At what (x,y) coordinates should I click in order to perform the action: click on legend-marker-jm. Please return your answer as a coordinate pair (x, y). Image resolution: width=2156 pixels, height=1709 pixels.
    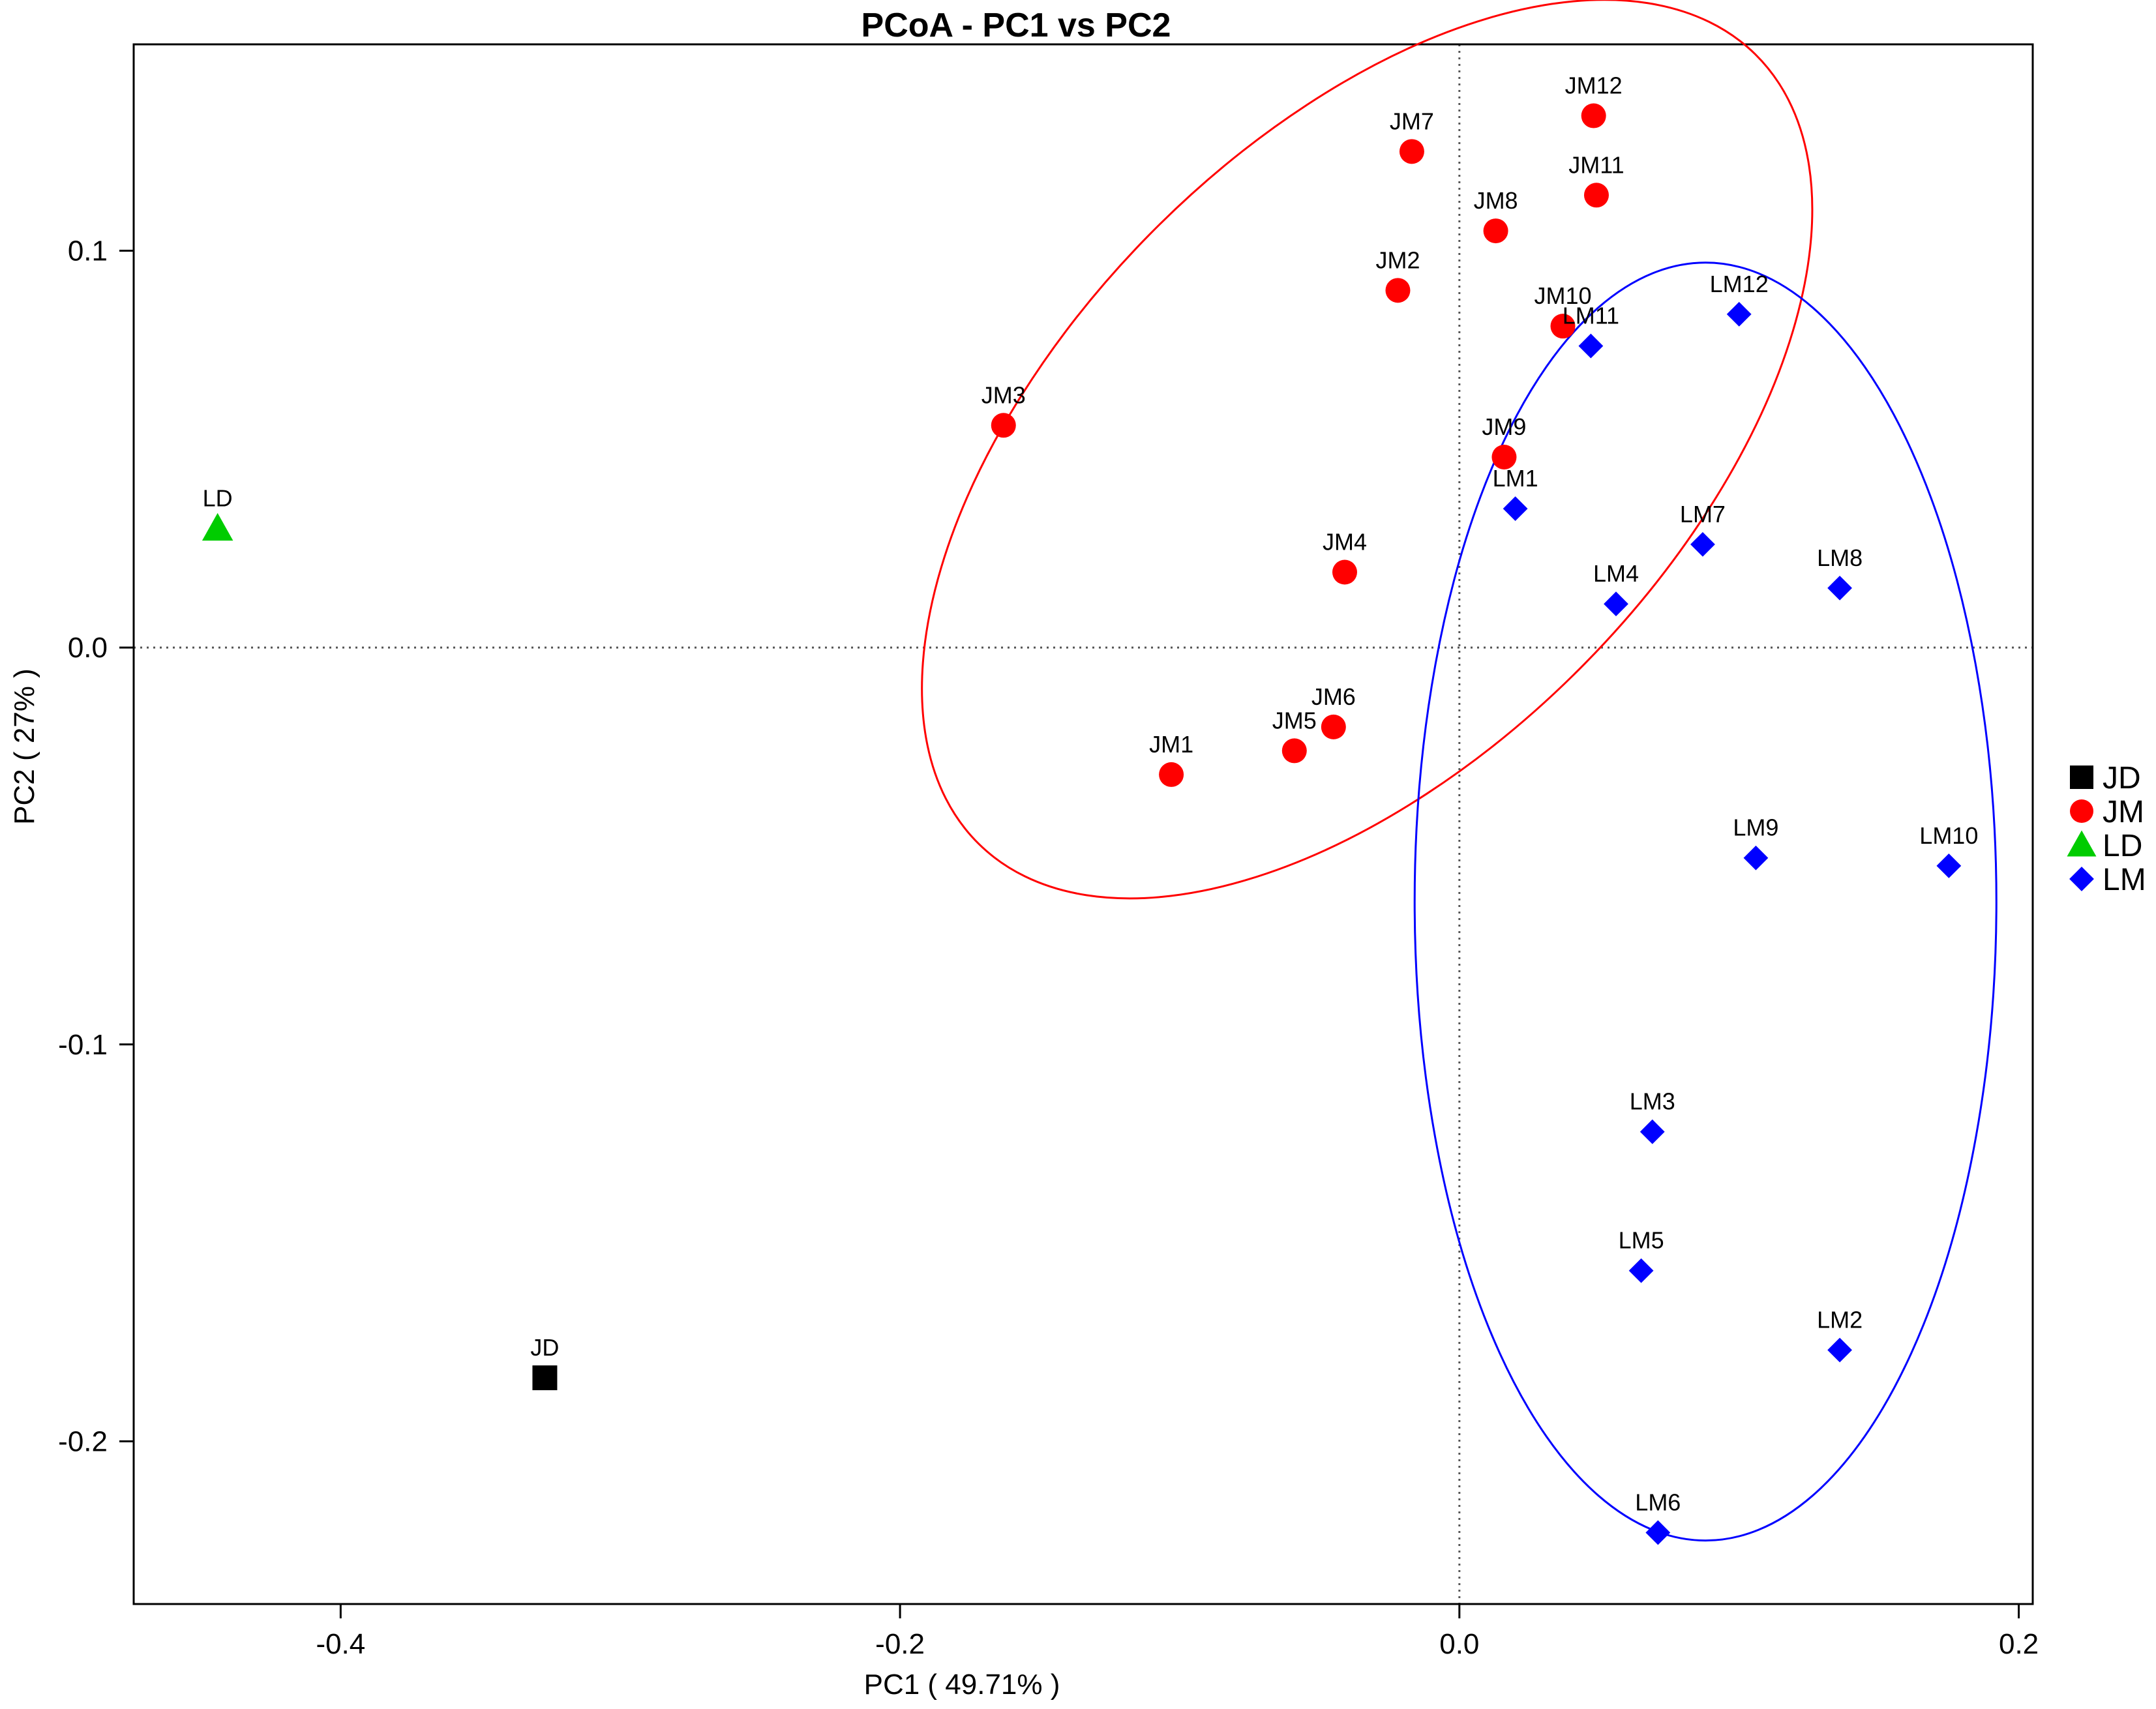
    Looking at the image, I should click on (2081, 811).